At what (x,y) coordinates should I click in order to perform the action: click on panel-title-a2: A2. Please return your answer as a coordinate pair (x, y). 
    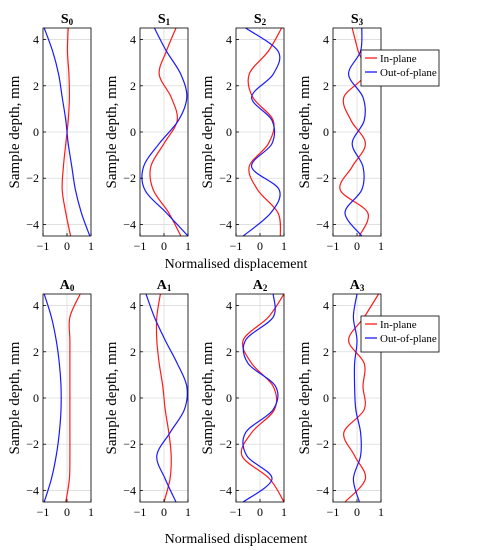
    Looking at the image, I should click on (260, 285).